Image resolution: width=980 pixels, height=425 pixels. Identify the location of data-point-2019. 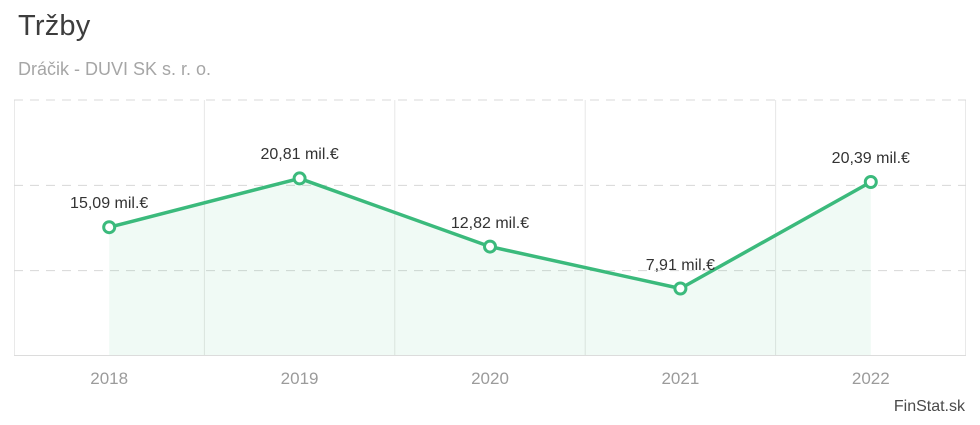
(299, 178).